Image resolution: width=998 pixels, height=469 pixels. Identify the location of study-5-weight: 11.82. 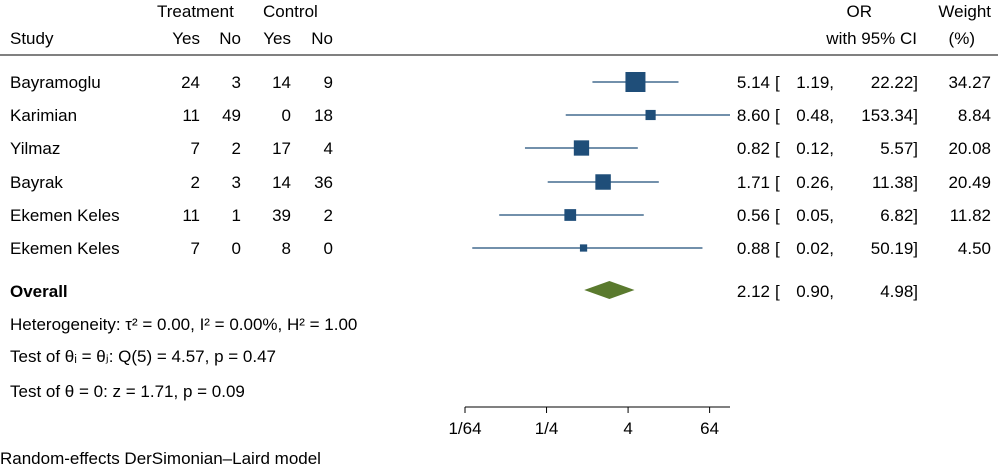
(970, 215).